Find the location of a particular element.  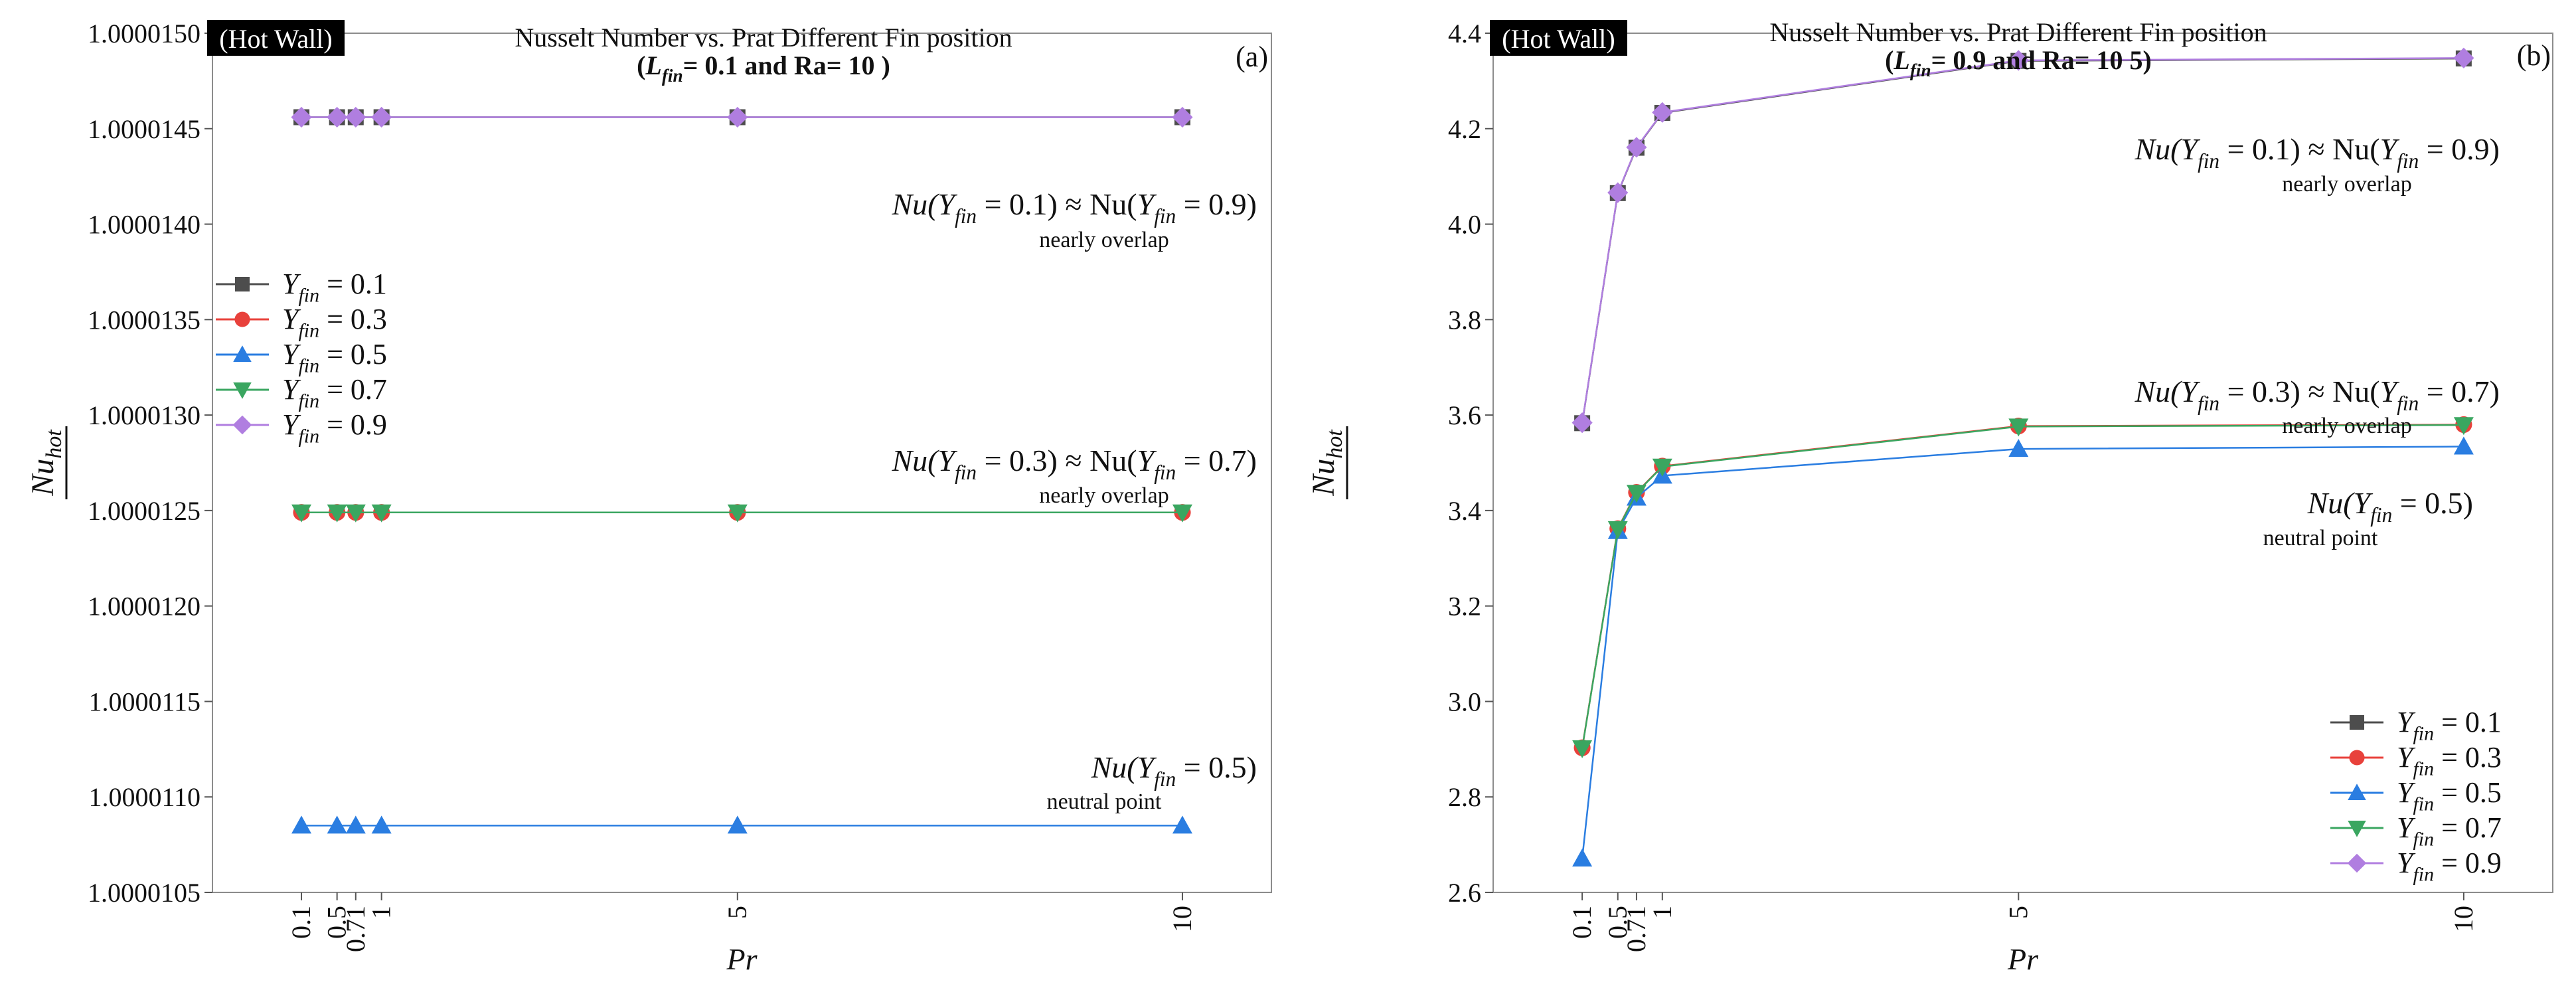

annotation-formula: Nu(Yfin = 0.1) ≈ Nu(Yfin = 0.9) is located at coordinates (2317, 152).